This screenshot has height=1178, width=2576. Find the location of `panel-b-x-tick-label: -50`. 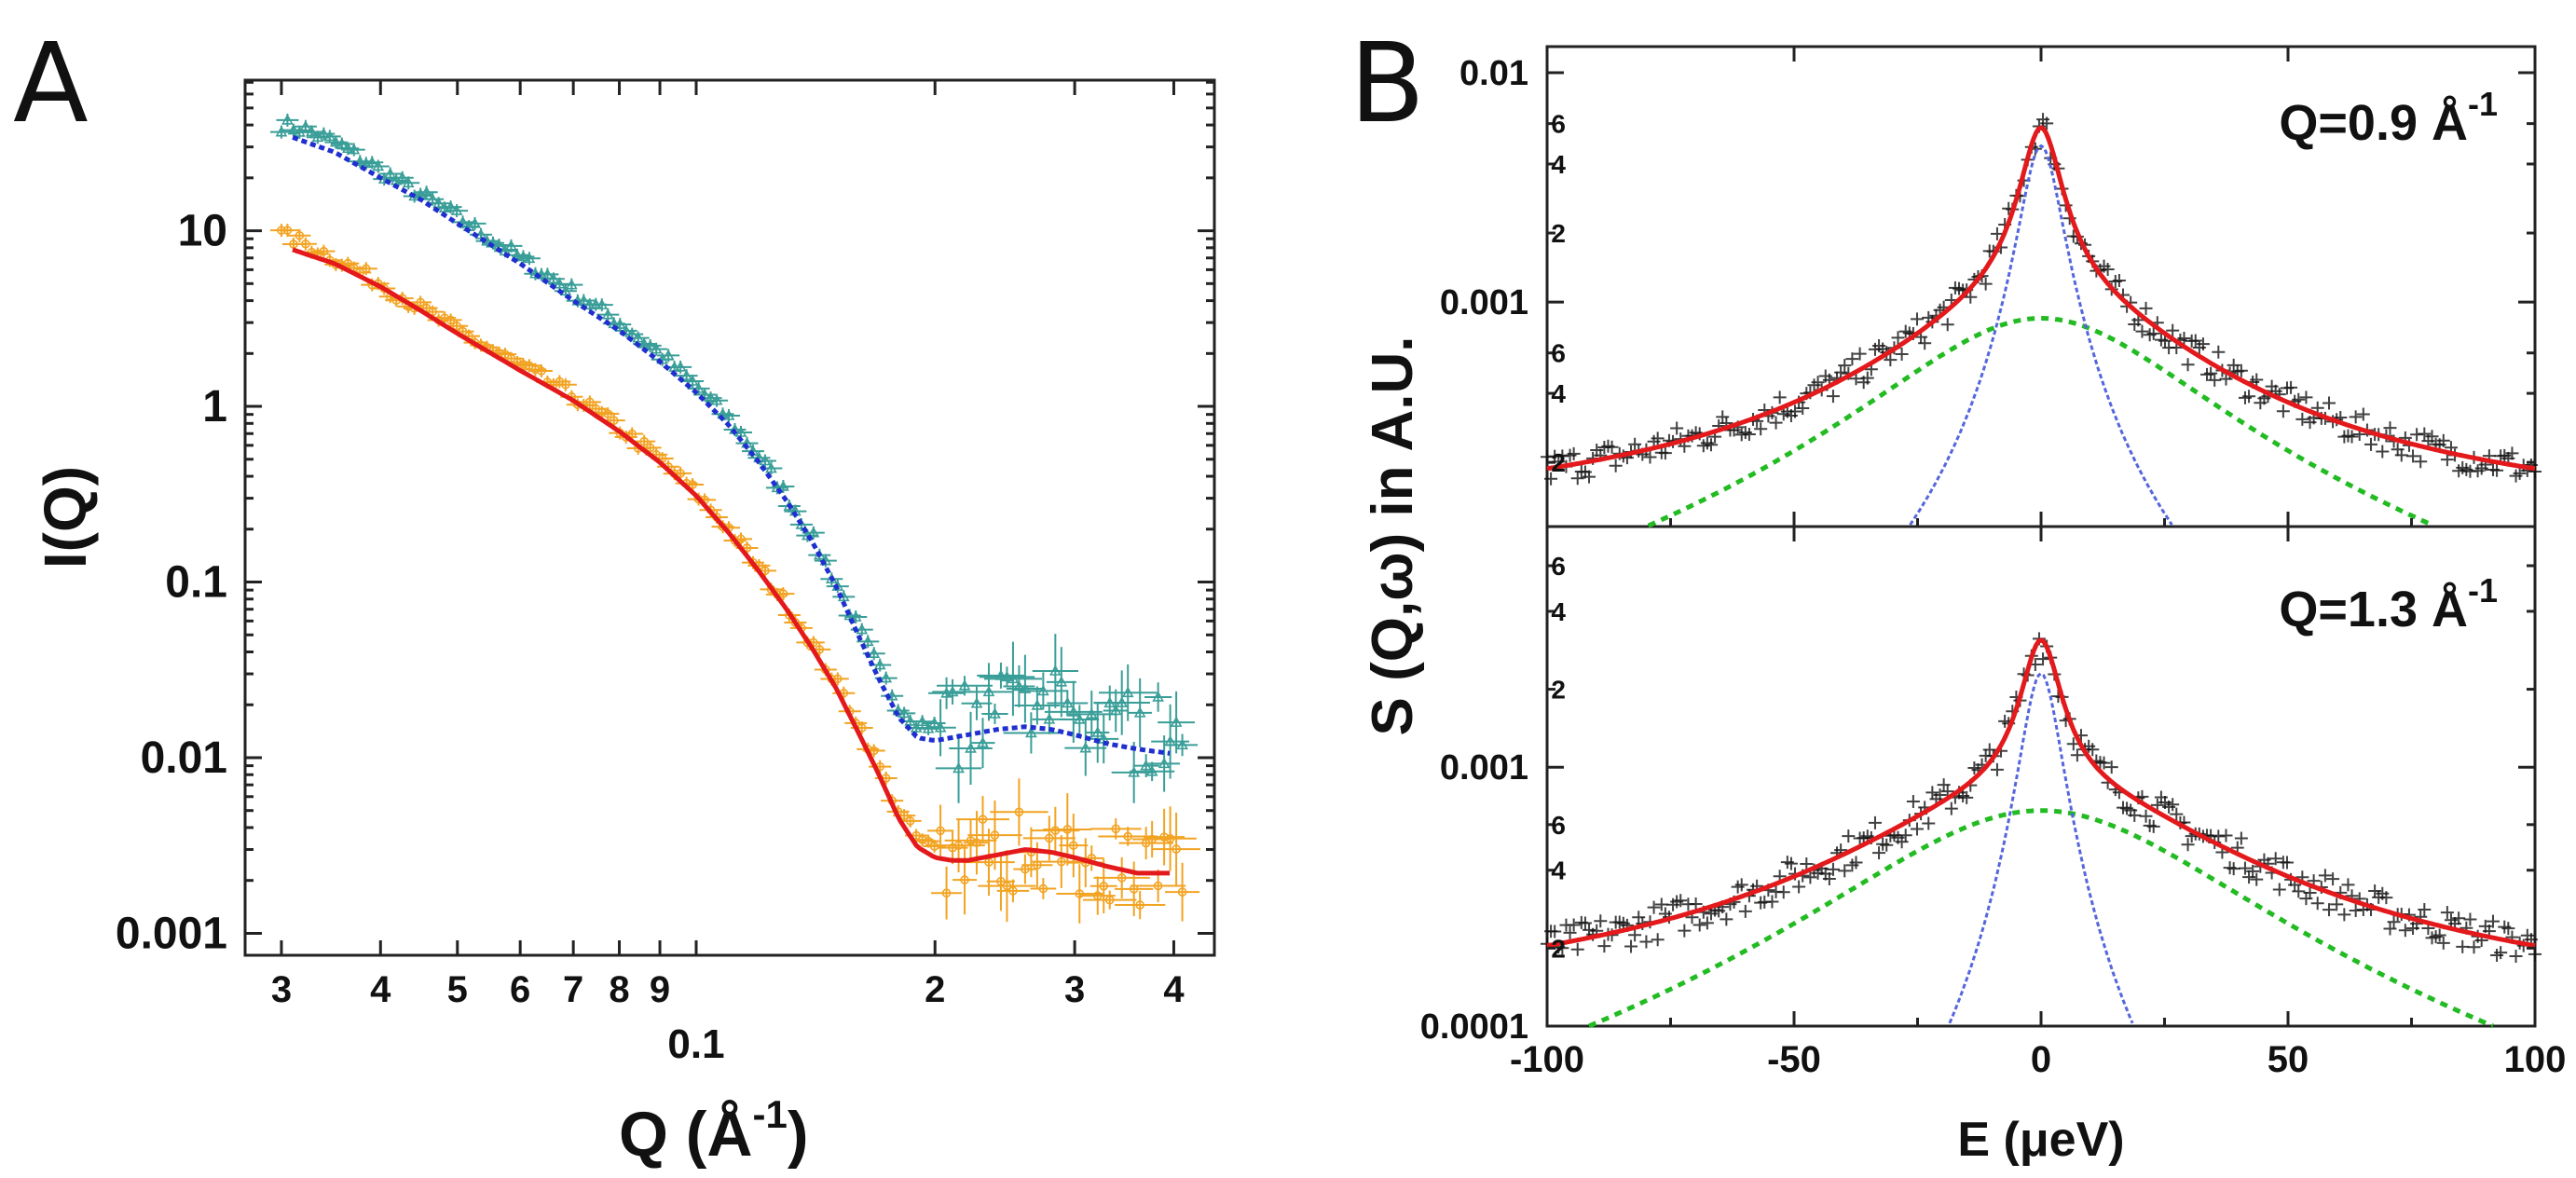

panel-b-x-tick-label: -50 is located at coordinates (1794, 1059).